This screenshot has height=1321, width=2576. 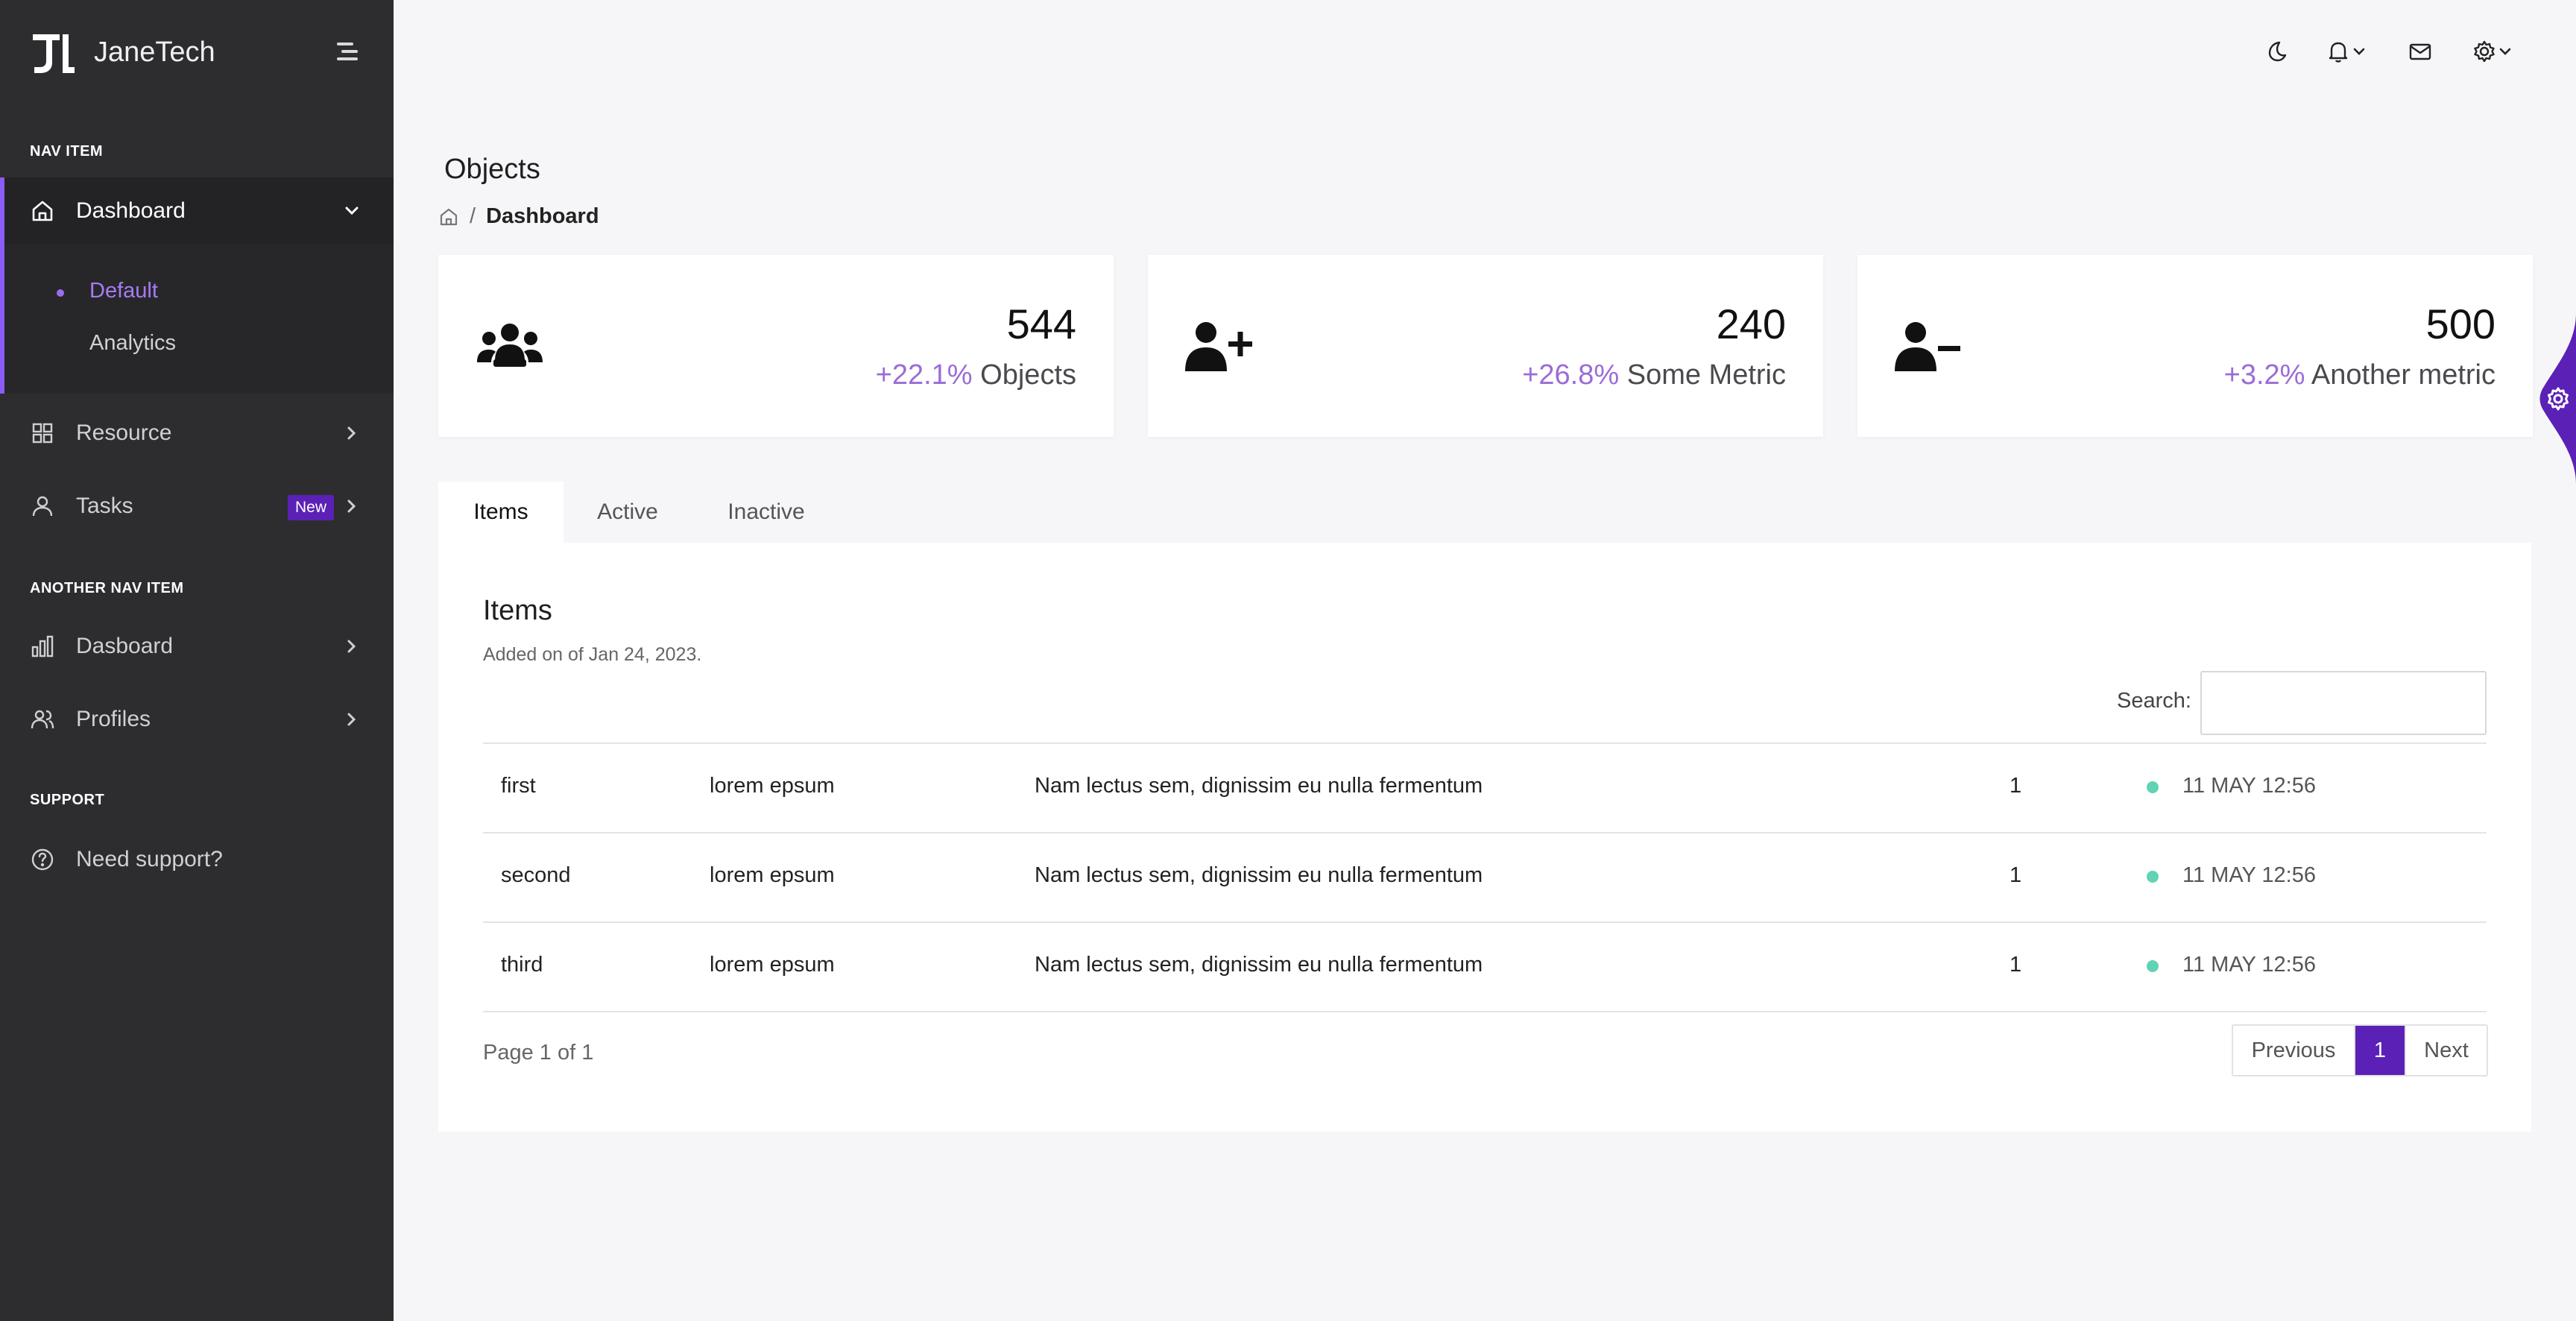 I want to click on settings-dropdown, so click(x=2492, y=51).